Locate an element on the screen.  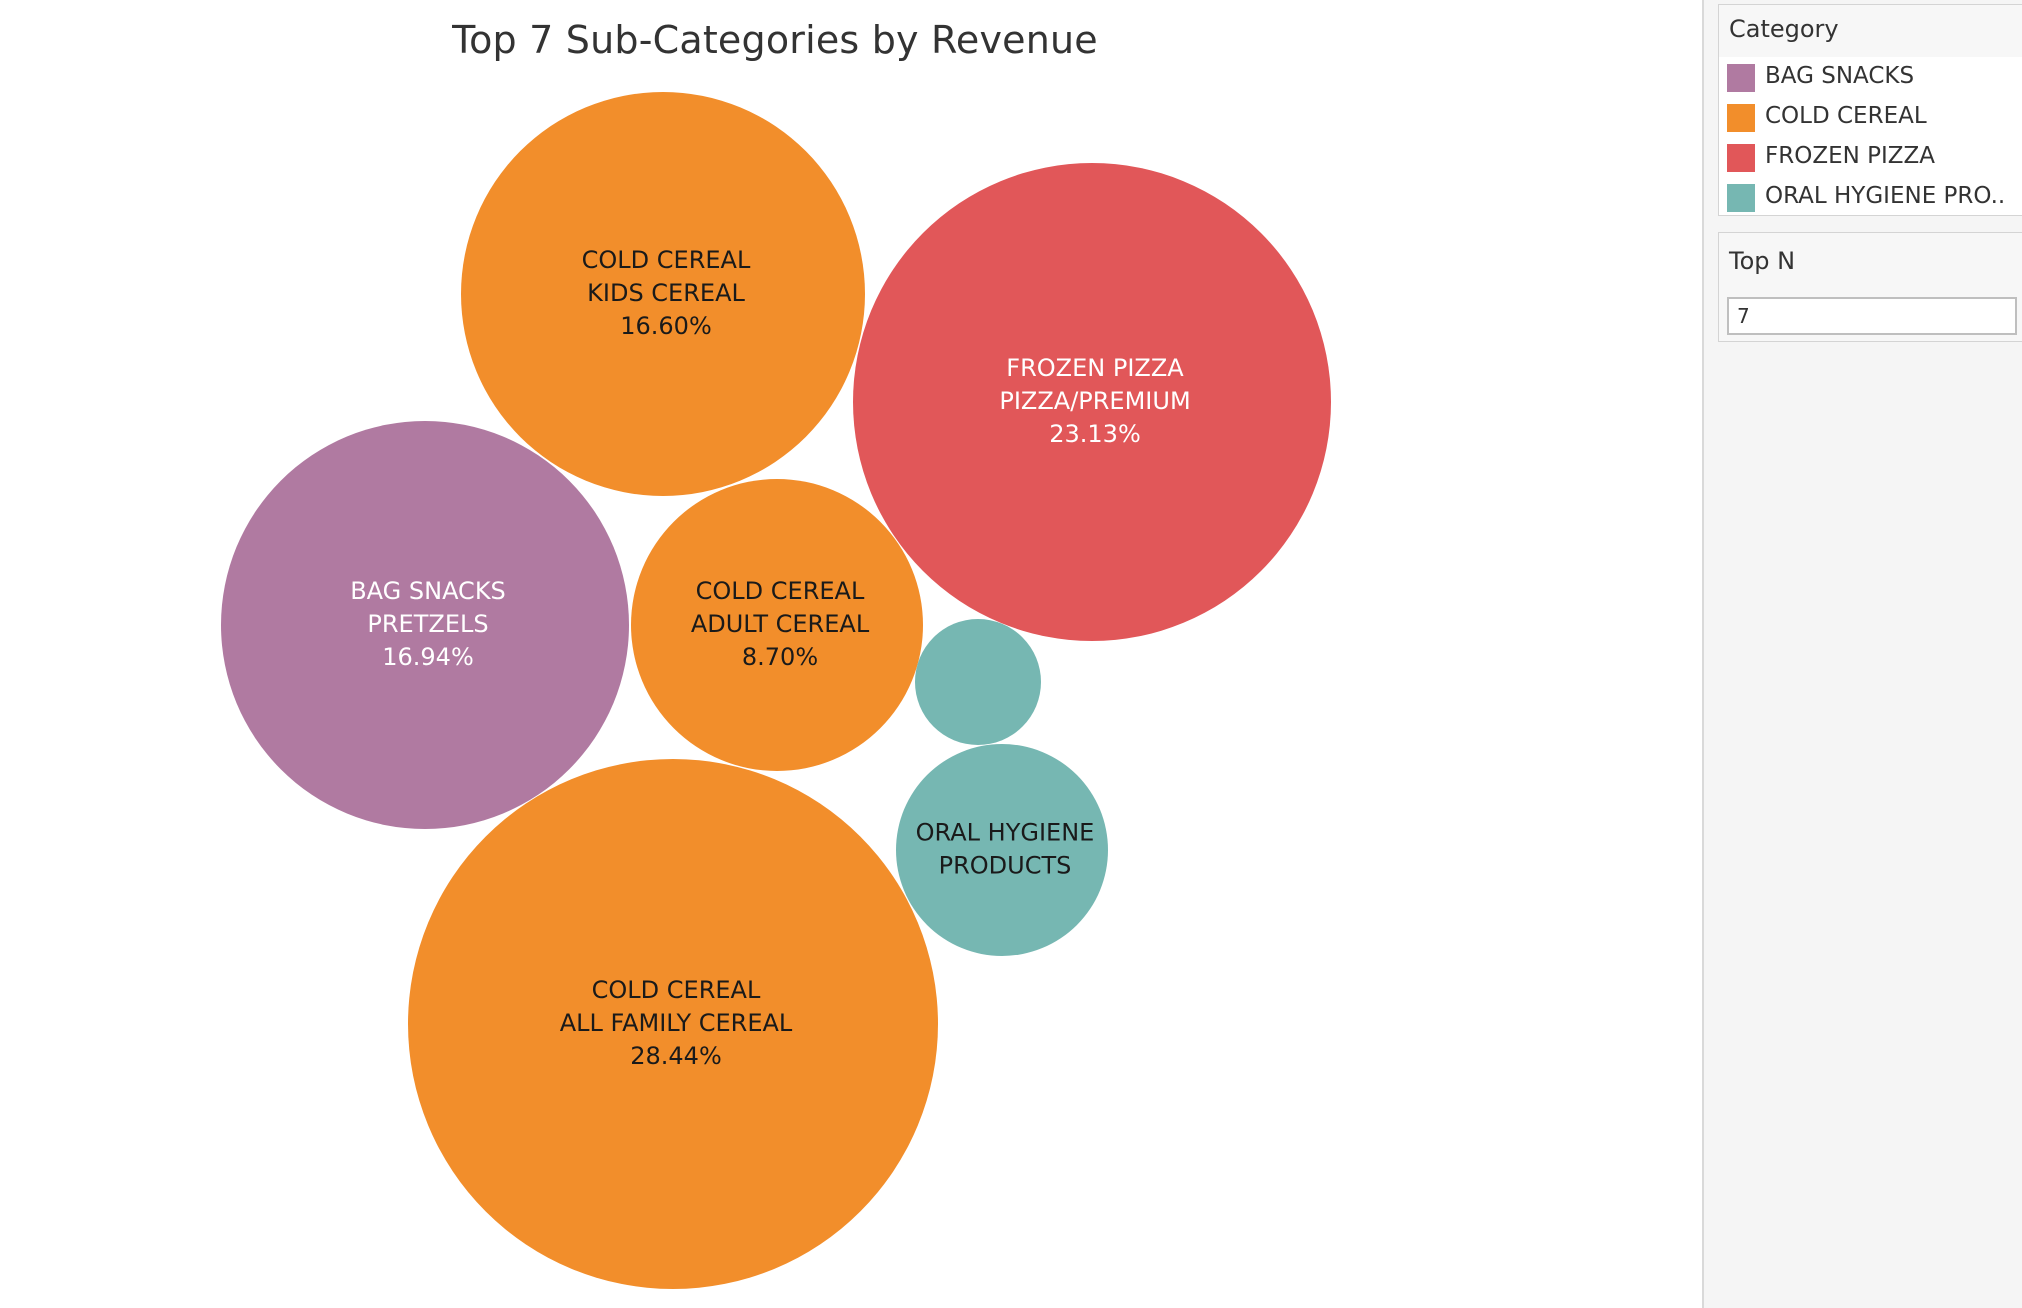
bubble-bag-snacks-pretzels: BAG SNACKS PRETZELS 16.94% is located at coordinates (425, 625).